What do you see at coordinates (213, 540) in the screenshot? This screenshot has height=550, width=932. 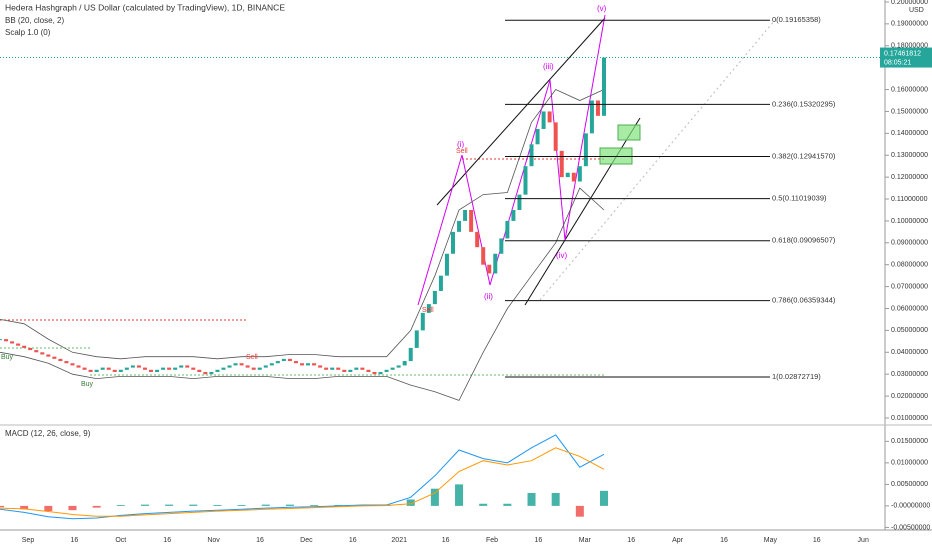 I see `x-tick-label: Nov` at bounding box center [213, 540].